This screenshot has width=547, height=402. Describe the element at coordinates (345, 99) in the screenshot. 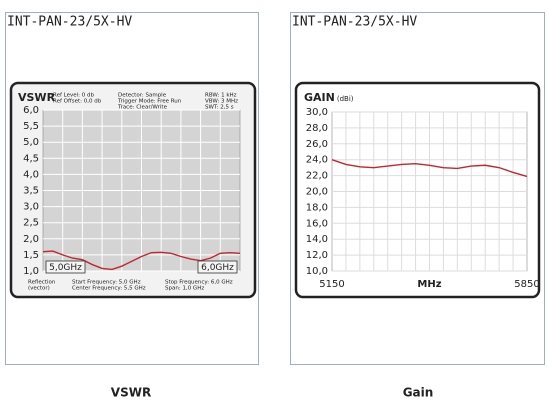

I see `unit-label: (dBi)` at that location.